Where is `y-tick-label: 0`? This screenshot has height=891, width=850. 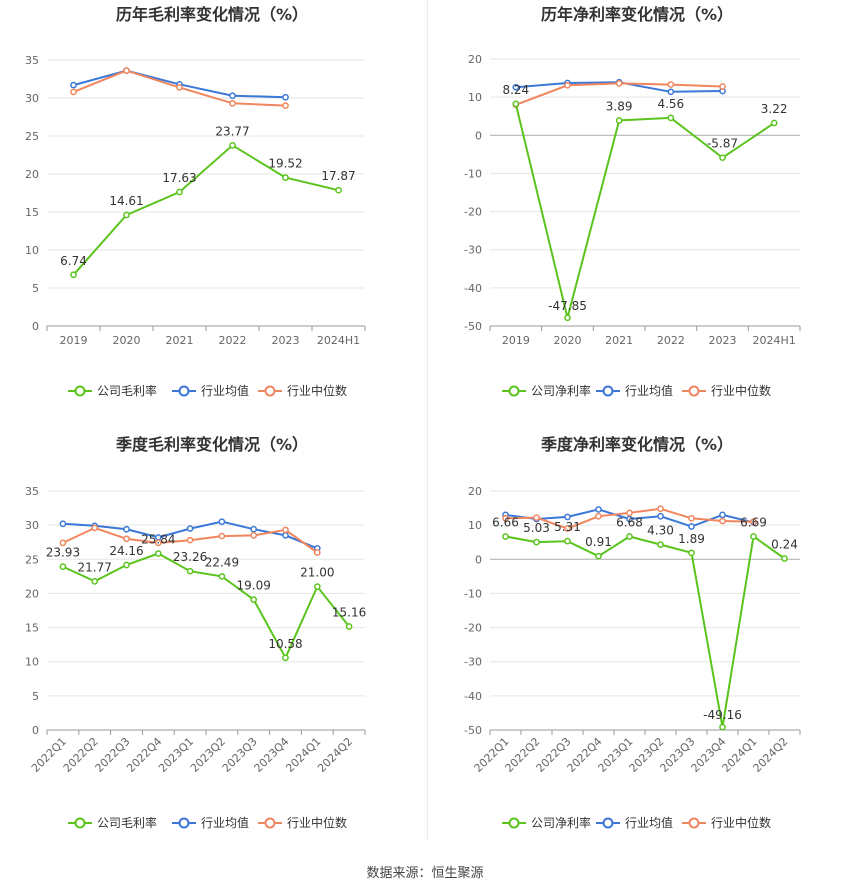 y-tick-label: 0 is located at coordinates (35, 730).